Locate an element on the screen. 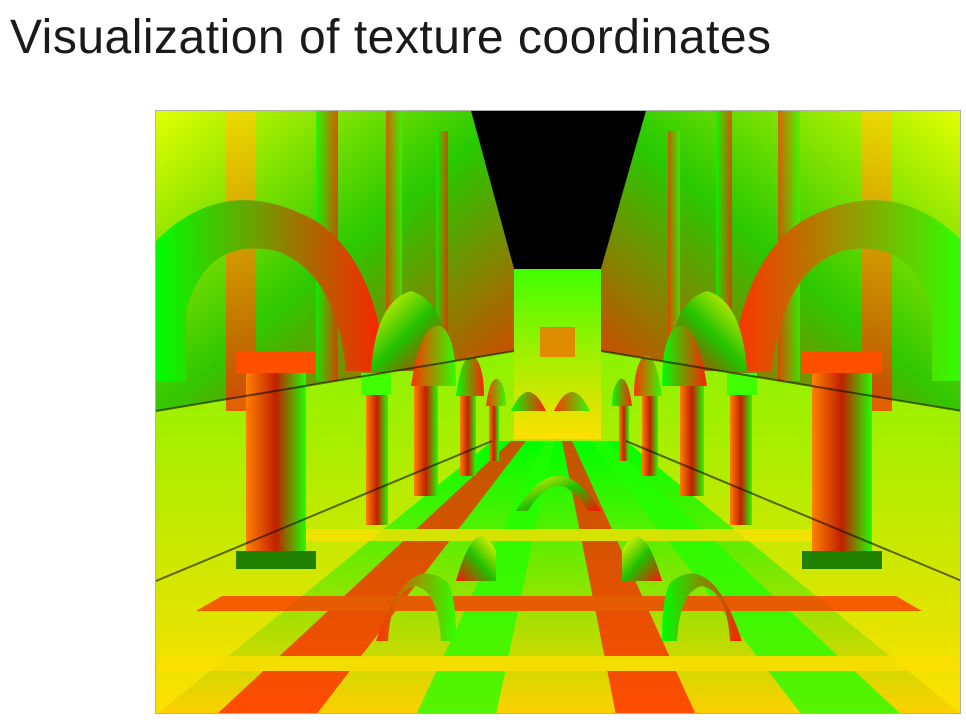  slide-title: Visualization of texture coordinates is located at coordinates (391, 37).